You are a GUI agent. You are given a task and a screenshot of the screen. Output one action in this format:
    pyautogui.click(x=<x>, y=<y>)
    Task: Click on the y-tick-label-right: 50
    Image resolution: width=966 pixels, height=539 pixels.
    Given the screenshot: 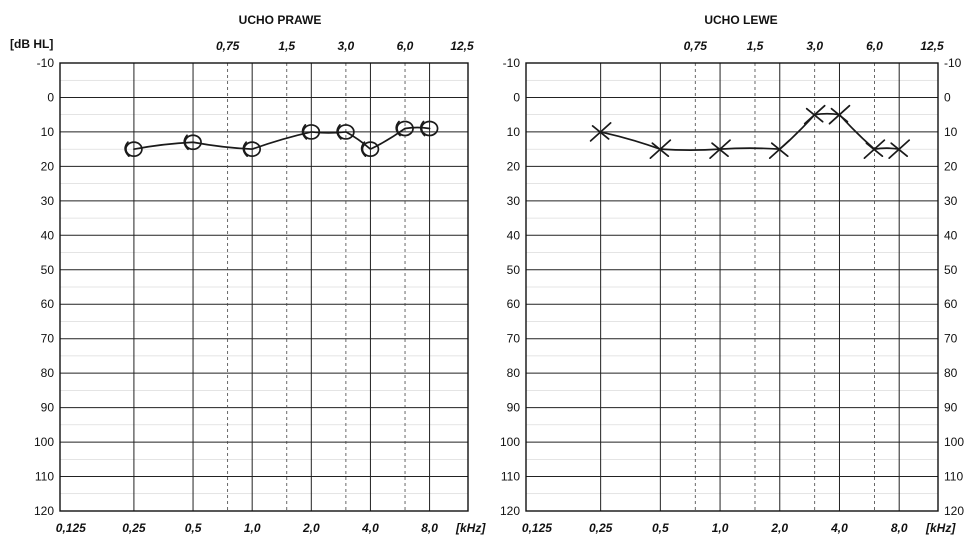 What is the action you would take?
    pyautogui.click(x=951, y=270)
    